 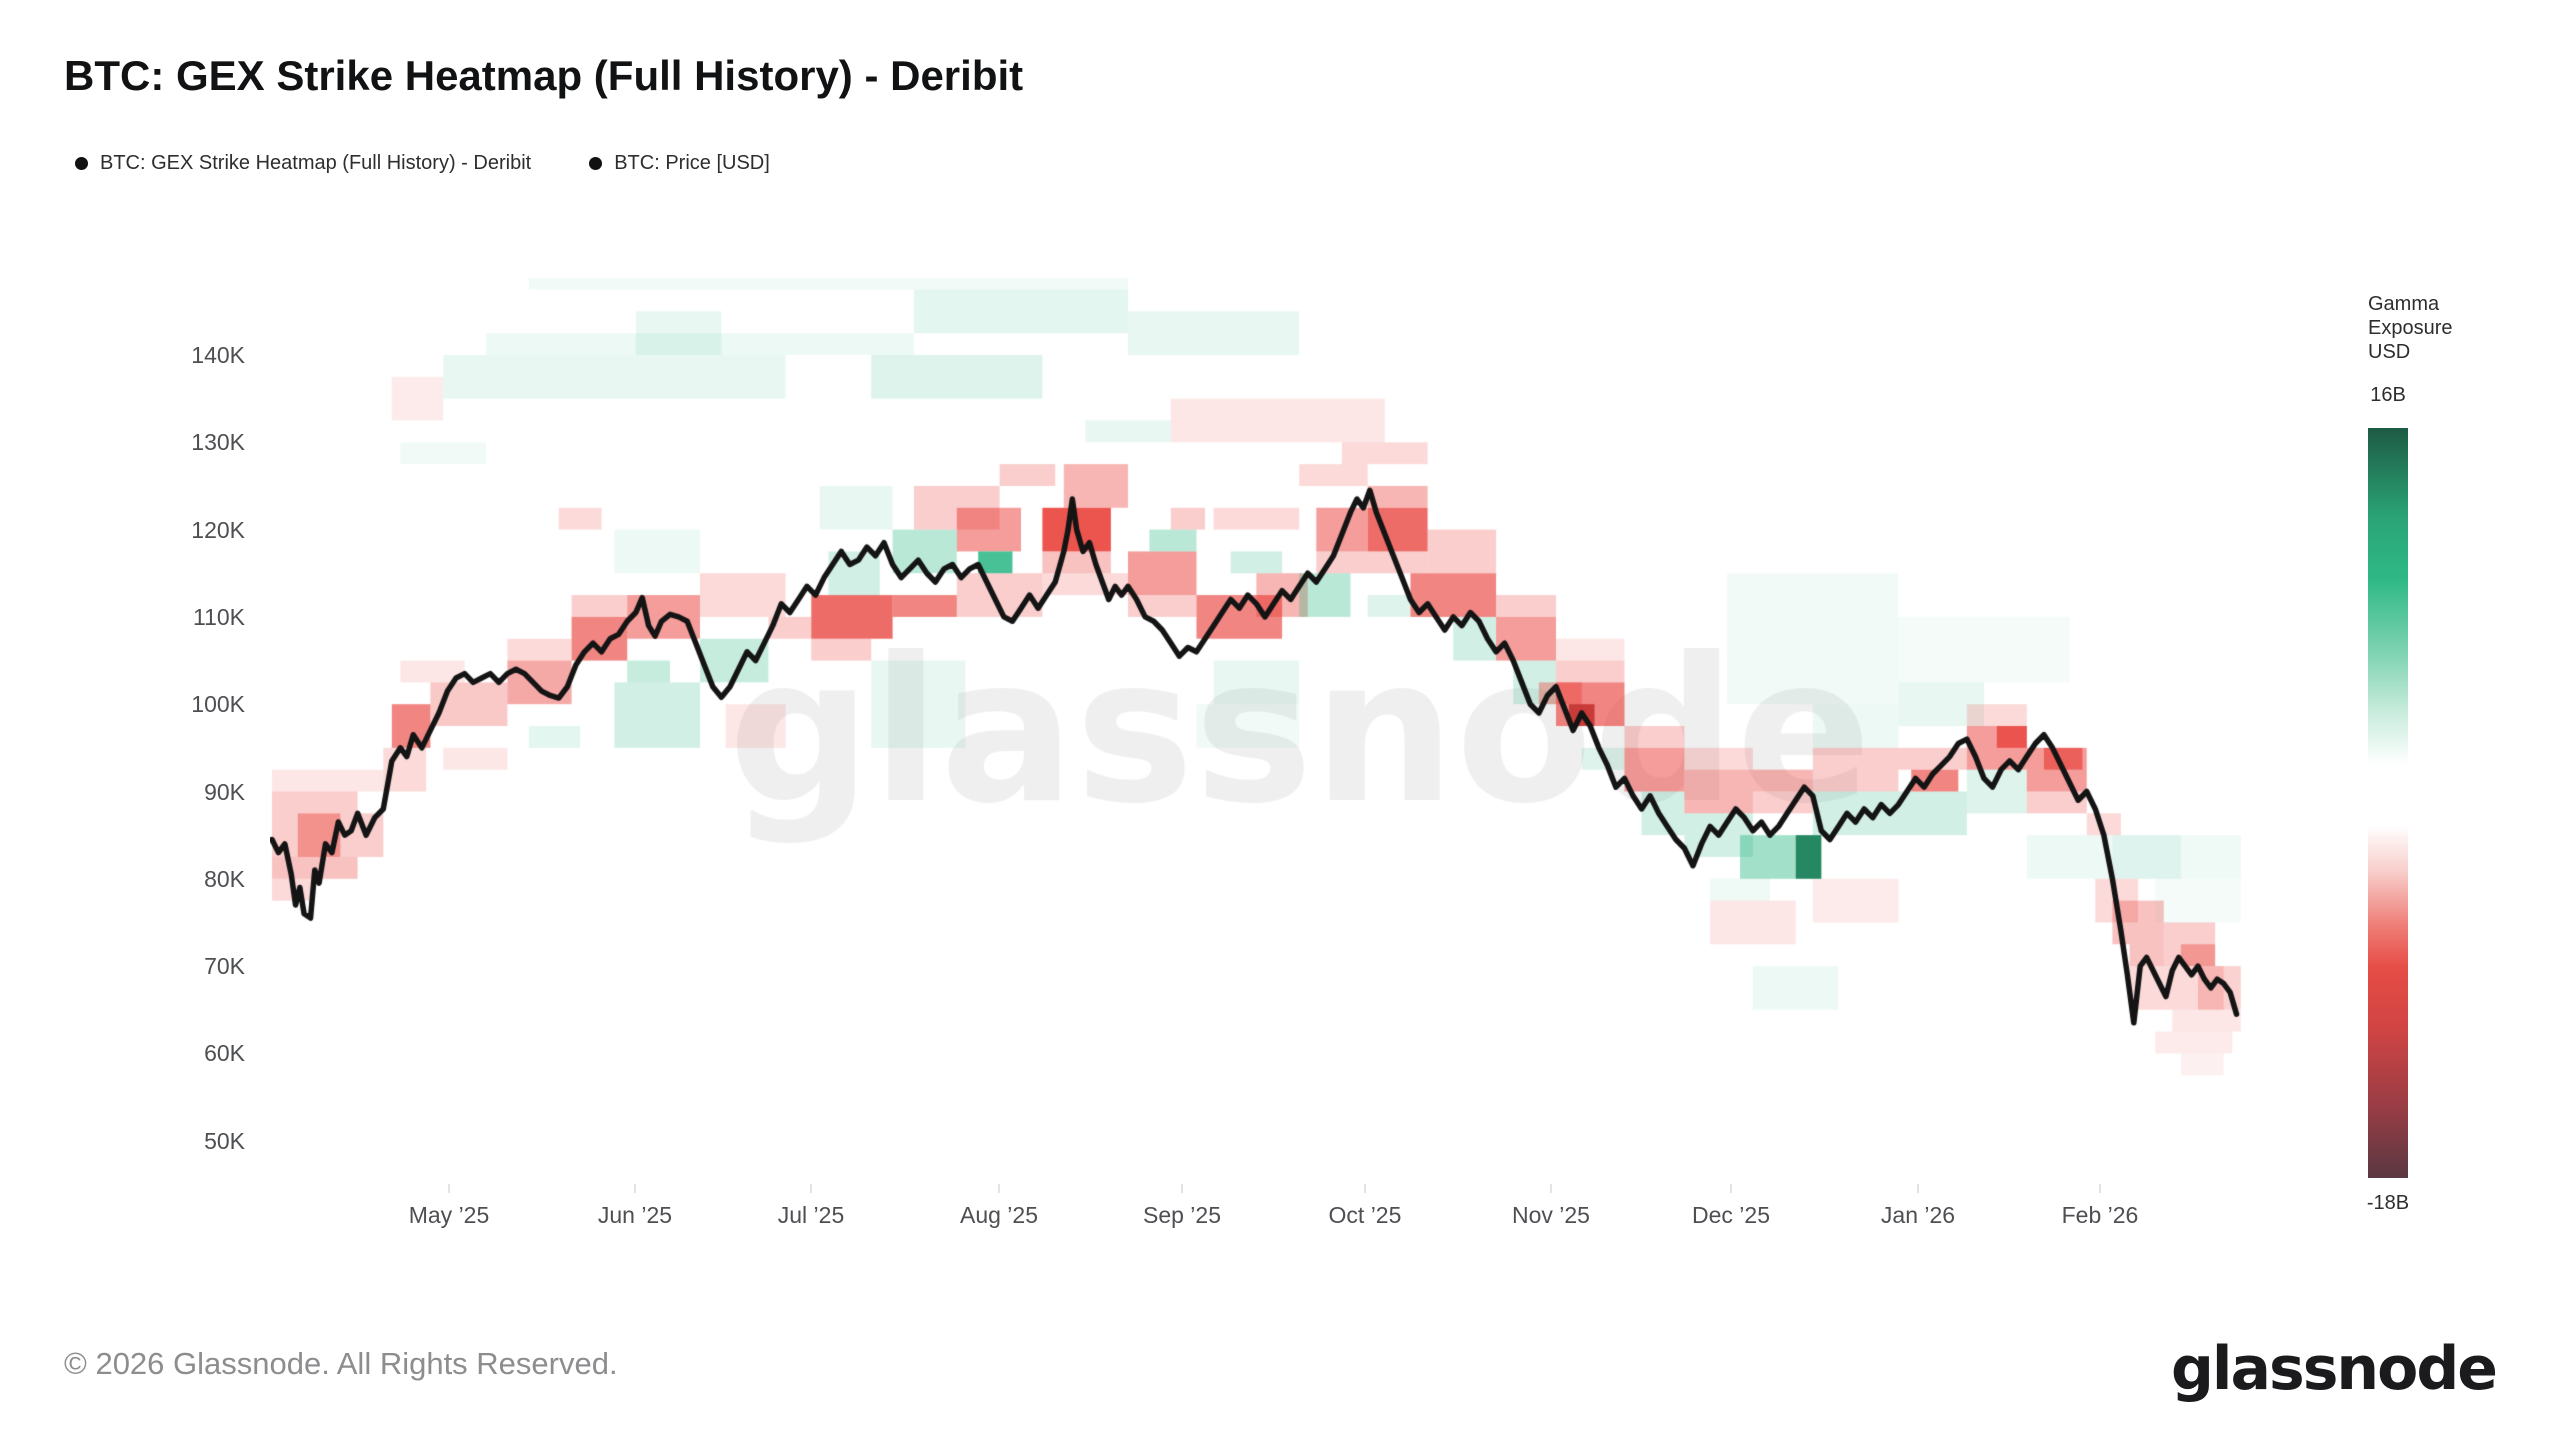 What do you see at coordinates (2410, 328) in the screenshot?
I see `colorbar-title: Gamma Exposure USD` at bounding box center [2410, 328].